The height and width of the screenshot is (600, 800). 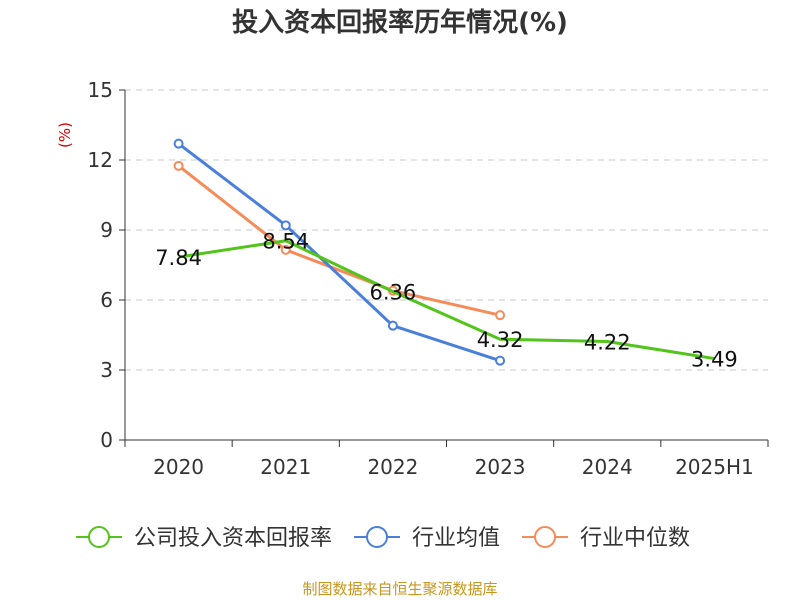 I want to click on source-note: 制图数据来自恒生聚源数据库, so click(x=400, y=589).